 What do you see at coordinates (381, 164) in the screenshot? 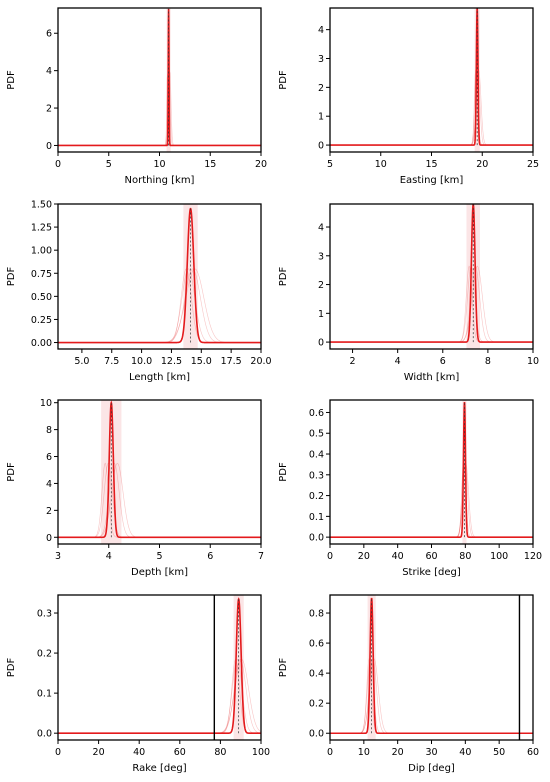
I see `x-tick-label: 10` at bounding box center [381, 164].